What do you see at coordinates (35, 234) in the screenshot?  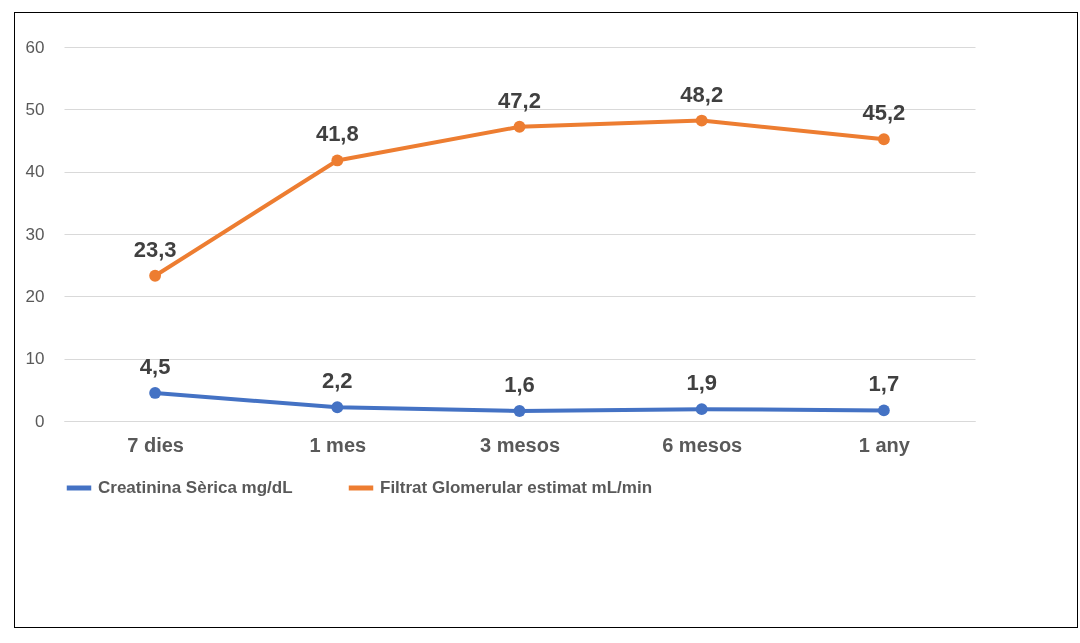 I see `y-tick-label: 30` at bounding box center [35, 234].